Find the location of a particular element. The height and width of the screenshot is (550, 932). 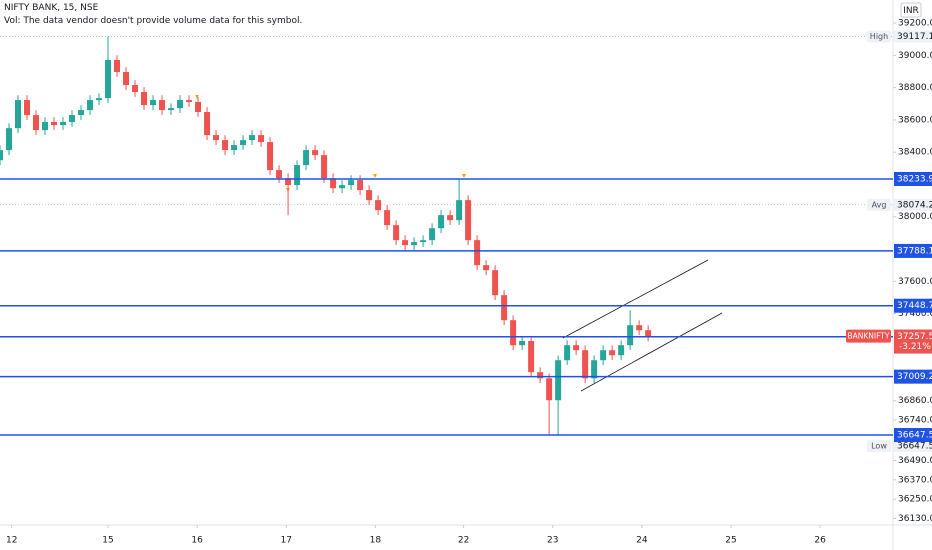

currency: INR is located at coordinates (911, 11).